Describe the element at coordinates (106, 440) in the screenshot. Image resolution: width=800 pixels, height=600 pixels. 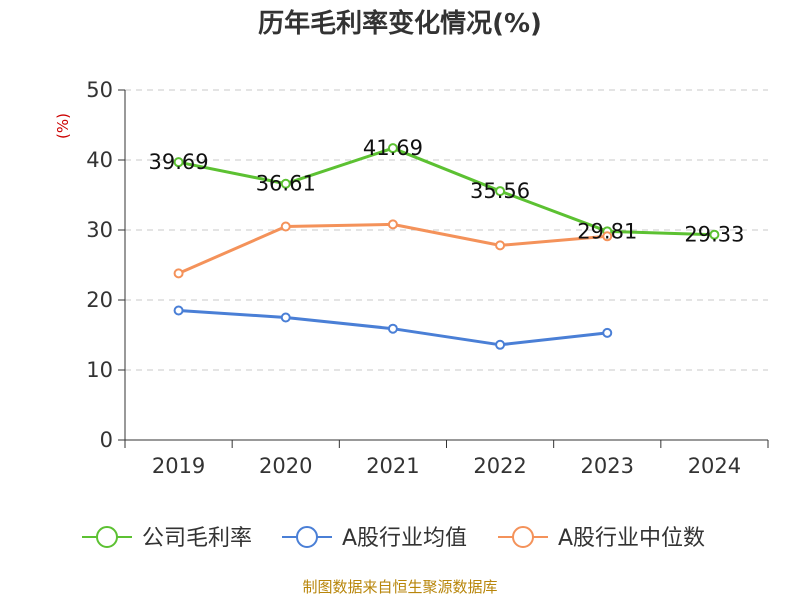
I see `y-tick-label: 0` at that location.